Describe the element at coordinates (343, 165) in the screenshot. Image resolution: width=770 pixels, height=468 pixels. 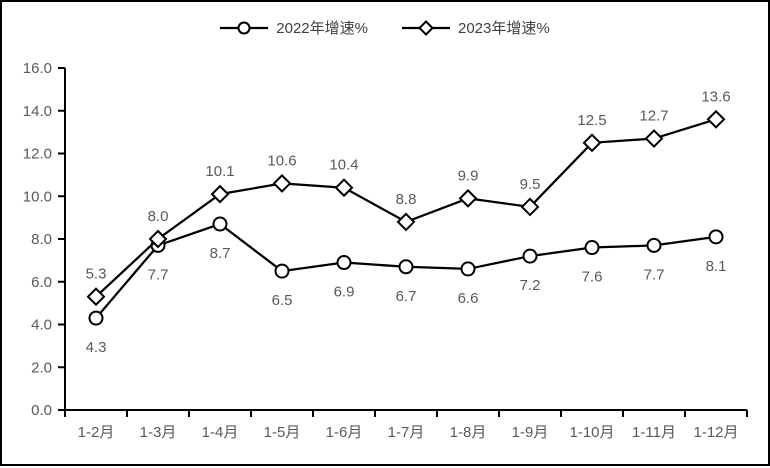
I see `data-label: 10.4` at that location.